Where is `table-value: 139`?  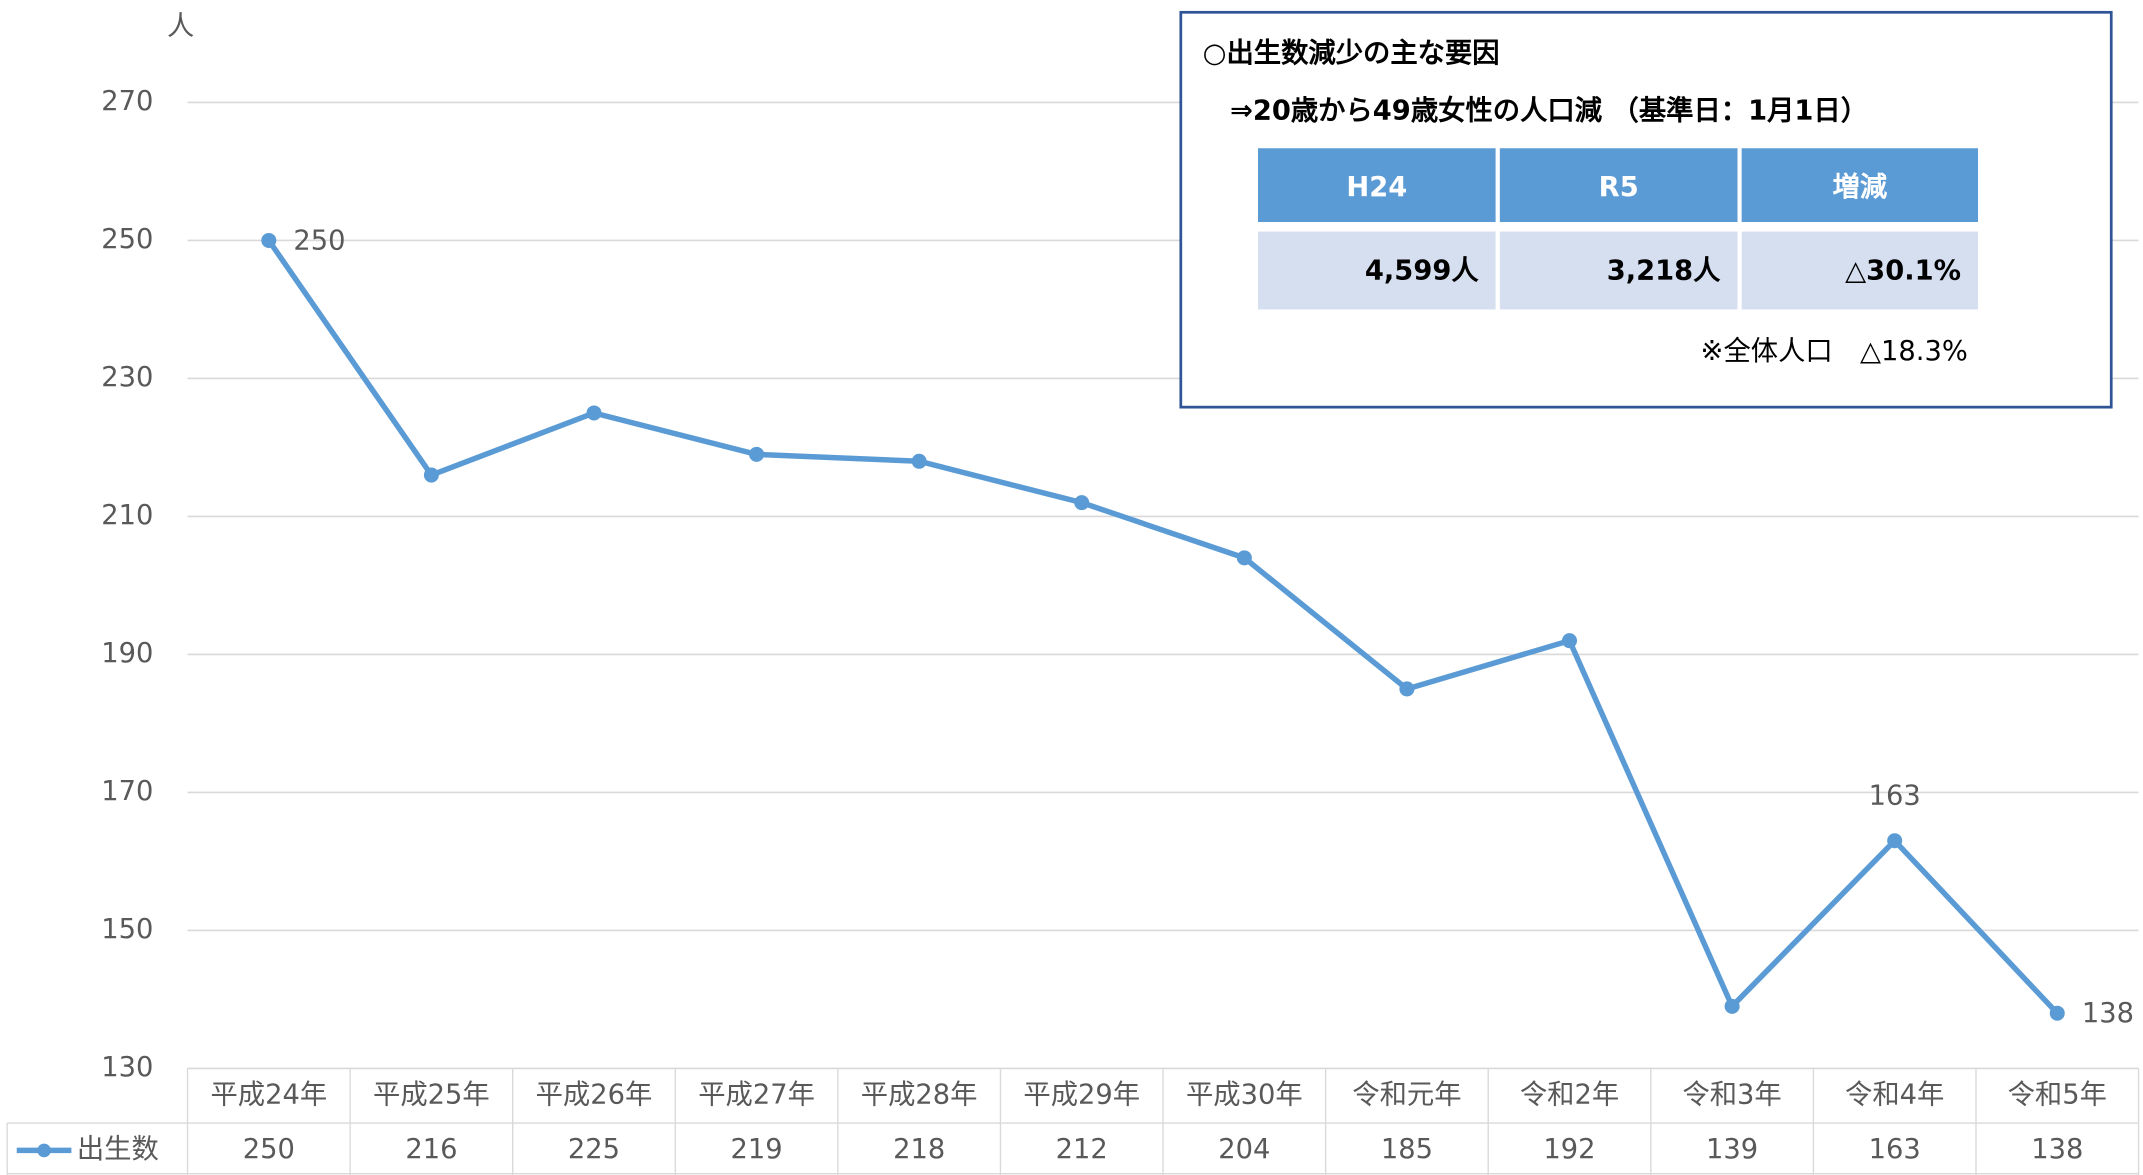
table-value: 139 is located at coordinates (1732, 1149).